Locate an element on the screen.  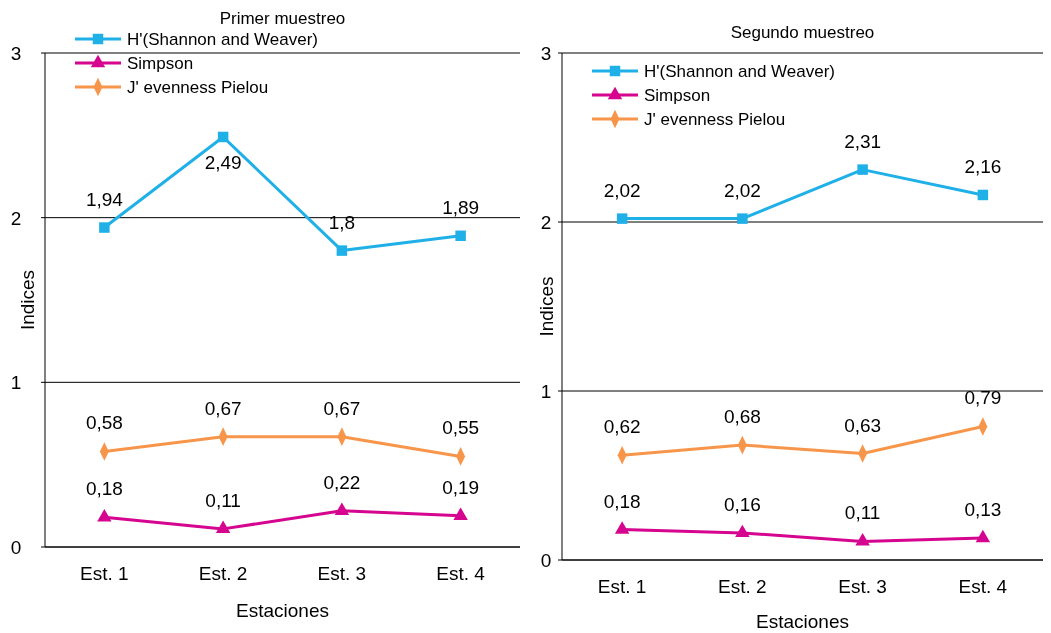
data-label: 1,8 is located at coordinates (342, 222).